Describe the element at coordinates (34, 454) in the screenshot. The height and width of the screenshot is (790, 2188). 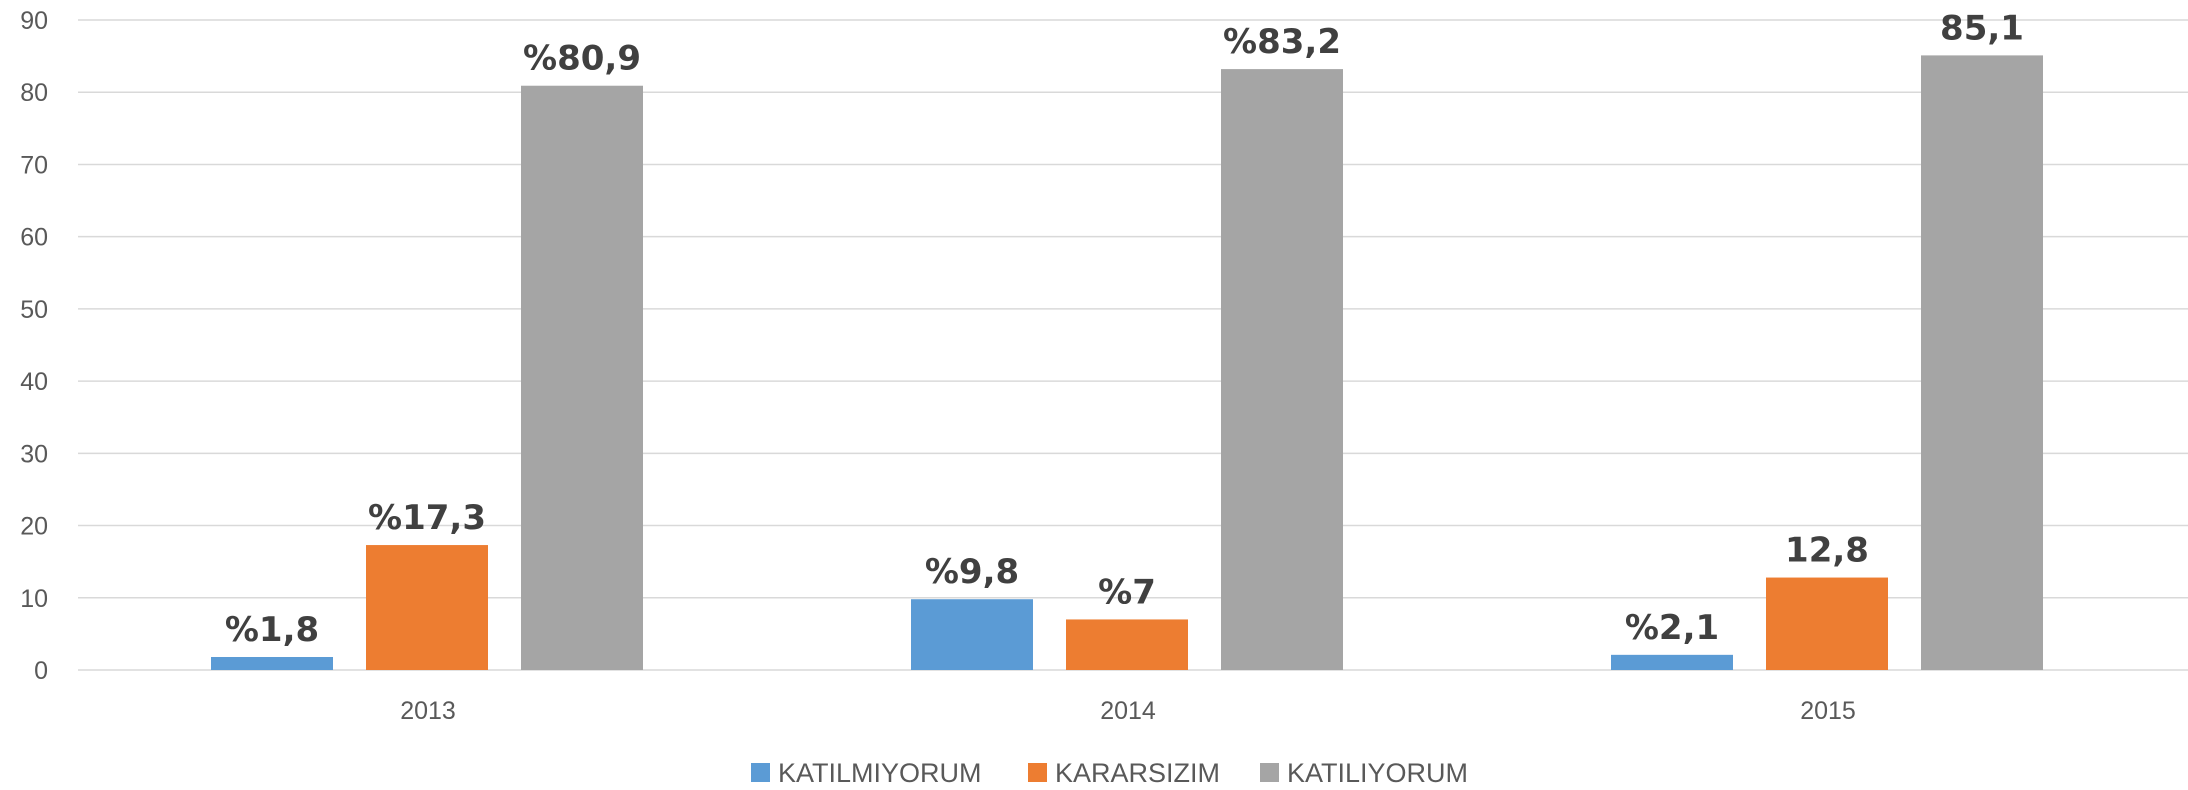
I see `y-tick-label: 30` at that location.